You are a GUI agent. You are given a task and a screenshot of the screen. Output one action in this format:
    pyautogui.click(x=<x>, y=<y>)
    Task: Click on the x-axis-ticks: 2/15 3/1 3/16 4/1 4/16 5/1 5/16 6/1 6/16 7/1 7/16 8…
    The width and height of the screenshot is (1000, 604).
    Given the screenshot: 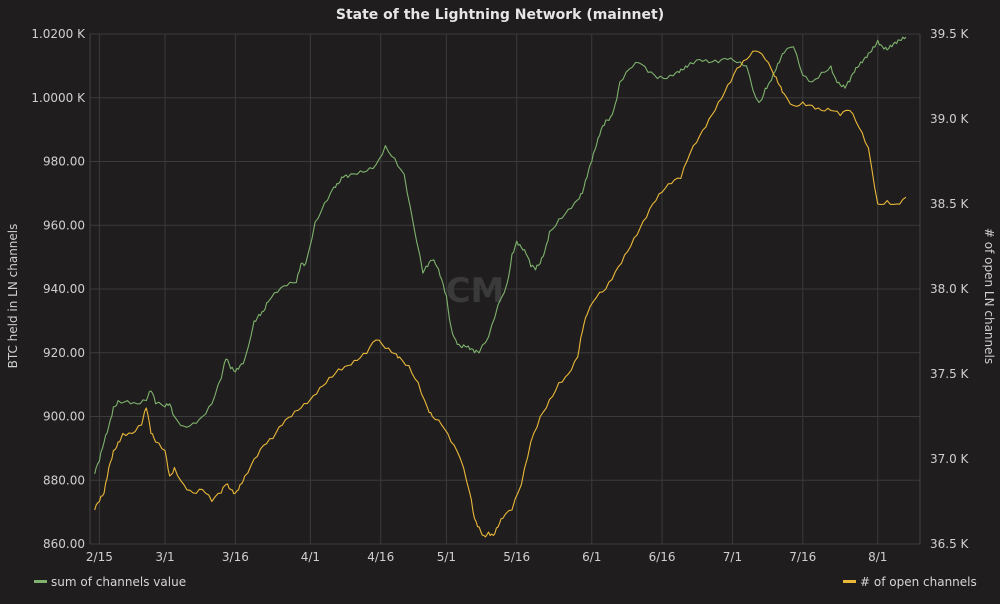 What is the action you would take?
    pyautogui.click(x=487, y=557)
    